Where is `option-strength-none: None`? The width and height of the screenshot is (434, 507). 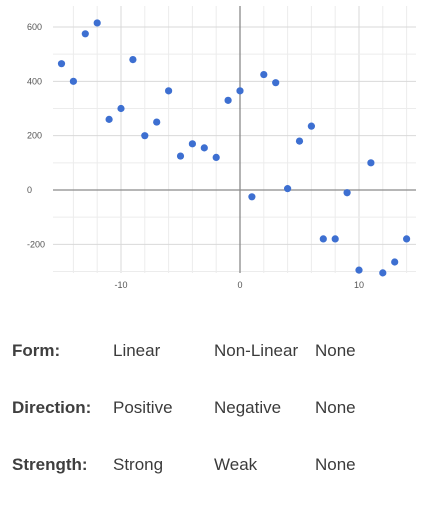 option-strength-none: None is located at coordinates (335, 464).